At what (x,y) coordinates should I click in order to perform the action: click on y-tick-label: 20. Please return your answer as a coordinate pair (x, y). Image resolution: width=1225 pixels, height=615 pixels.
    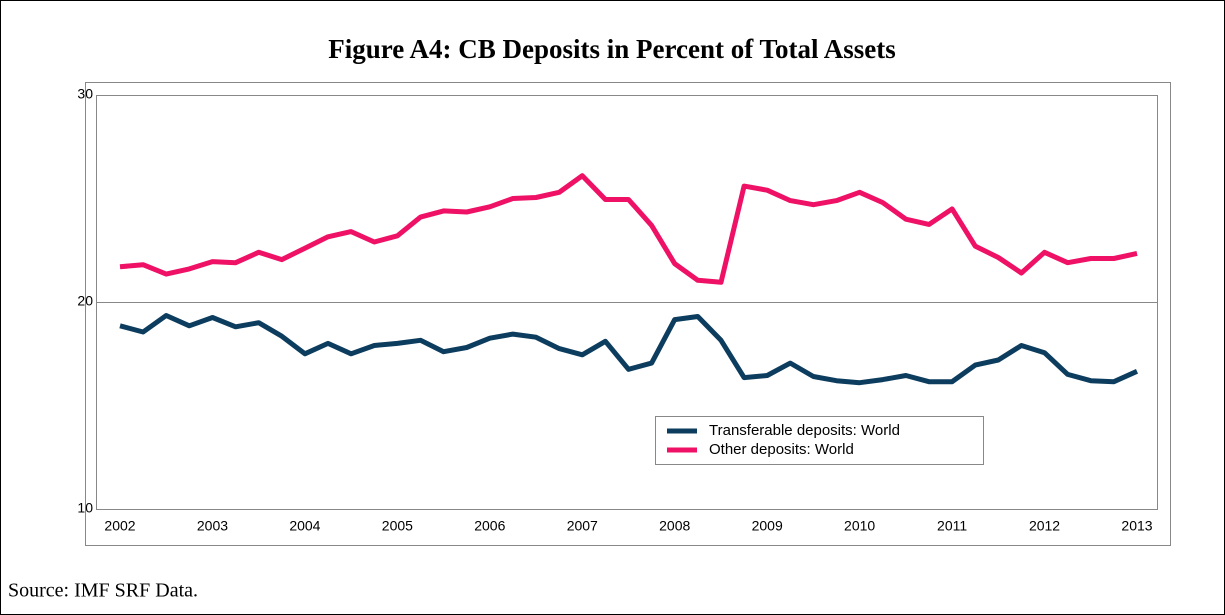
    Looking at the image, I should click on (85, 301).